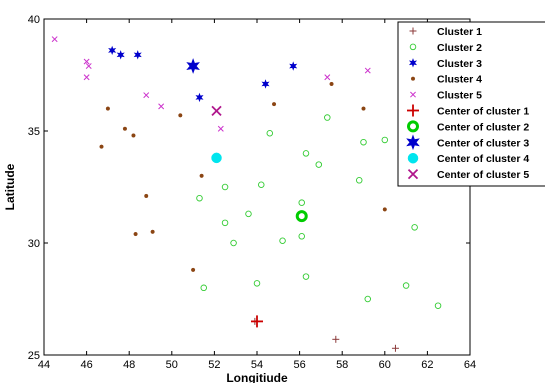 The image size is (545, 383). I want to click on legend-label-10: Center of cluster 5, so click(483, 175).